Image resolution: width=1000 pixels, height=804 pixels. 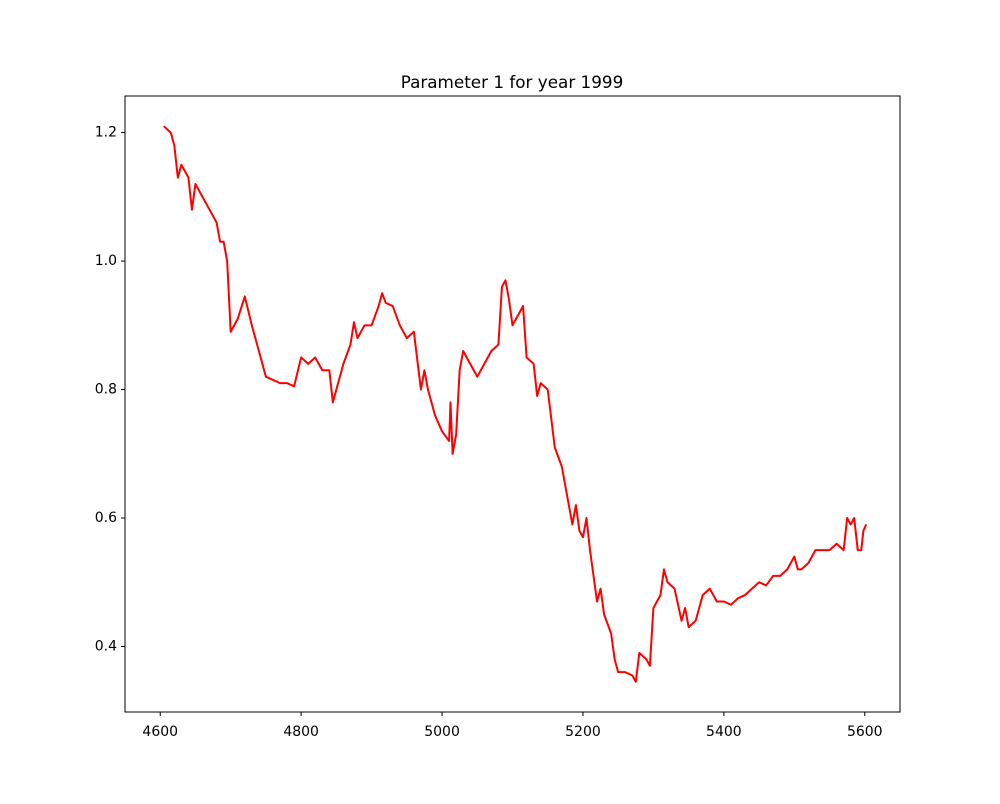 What do you see at coordinates (583, 732) in the screenshot?
I see `x-tick-label: 5200` at bounding box center [583, 732].